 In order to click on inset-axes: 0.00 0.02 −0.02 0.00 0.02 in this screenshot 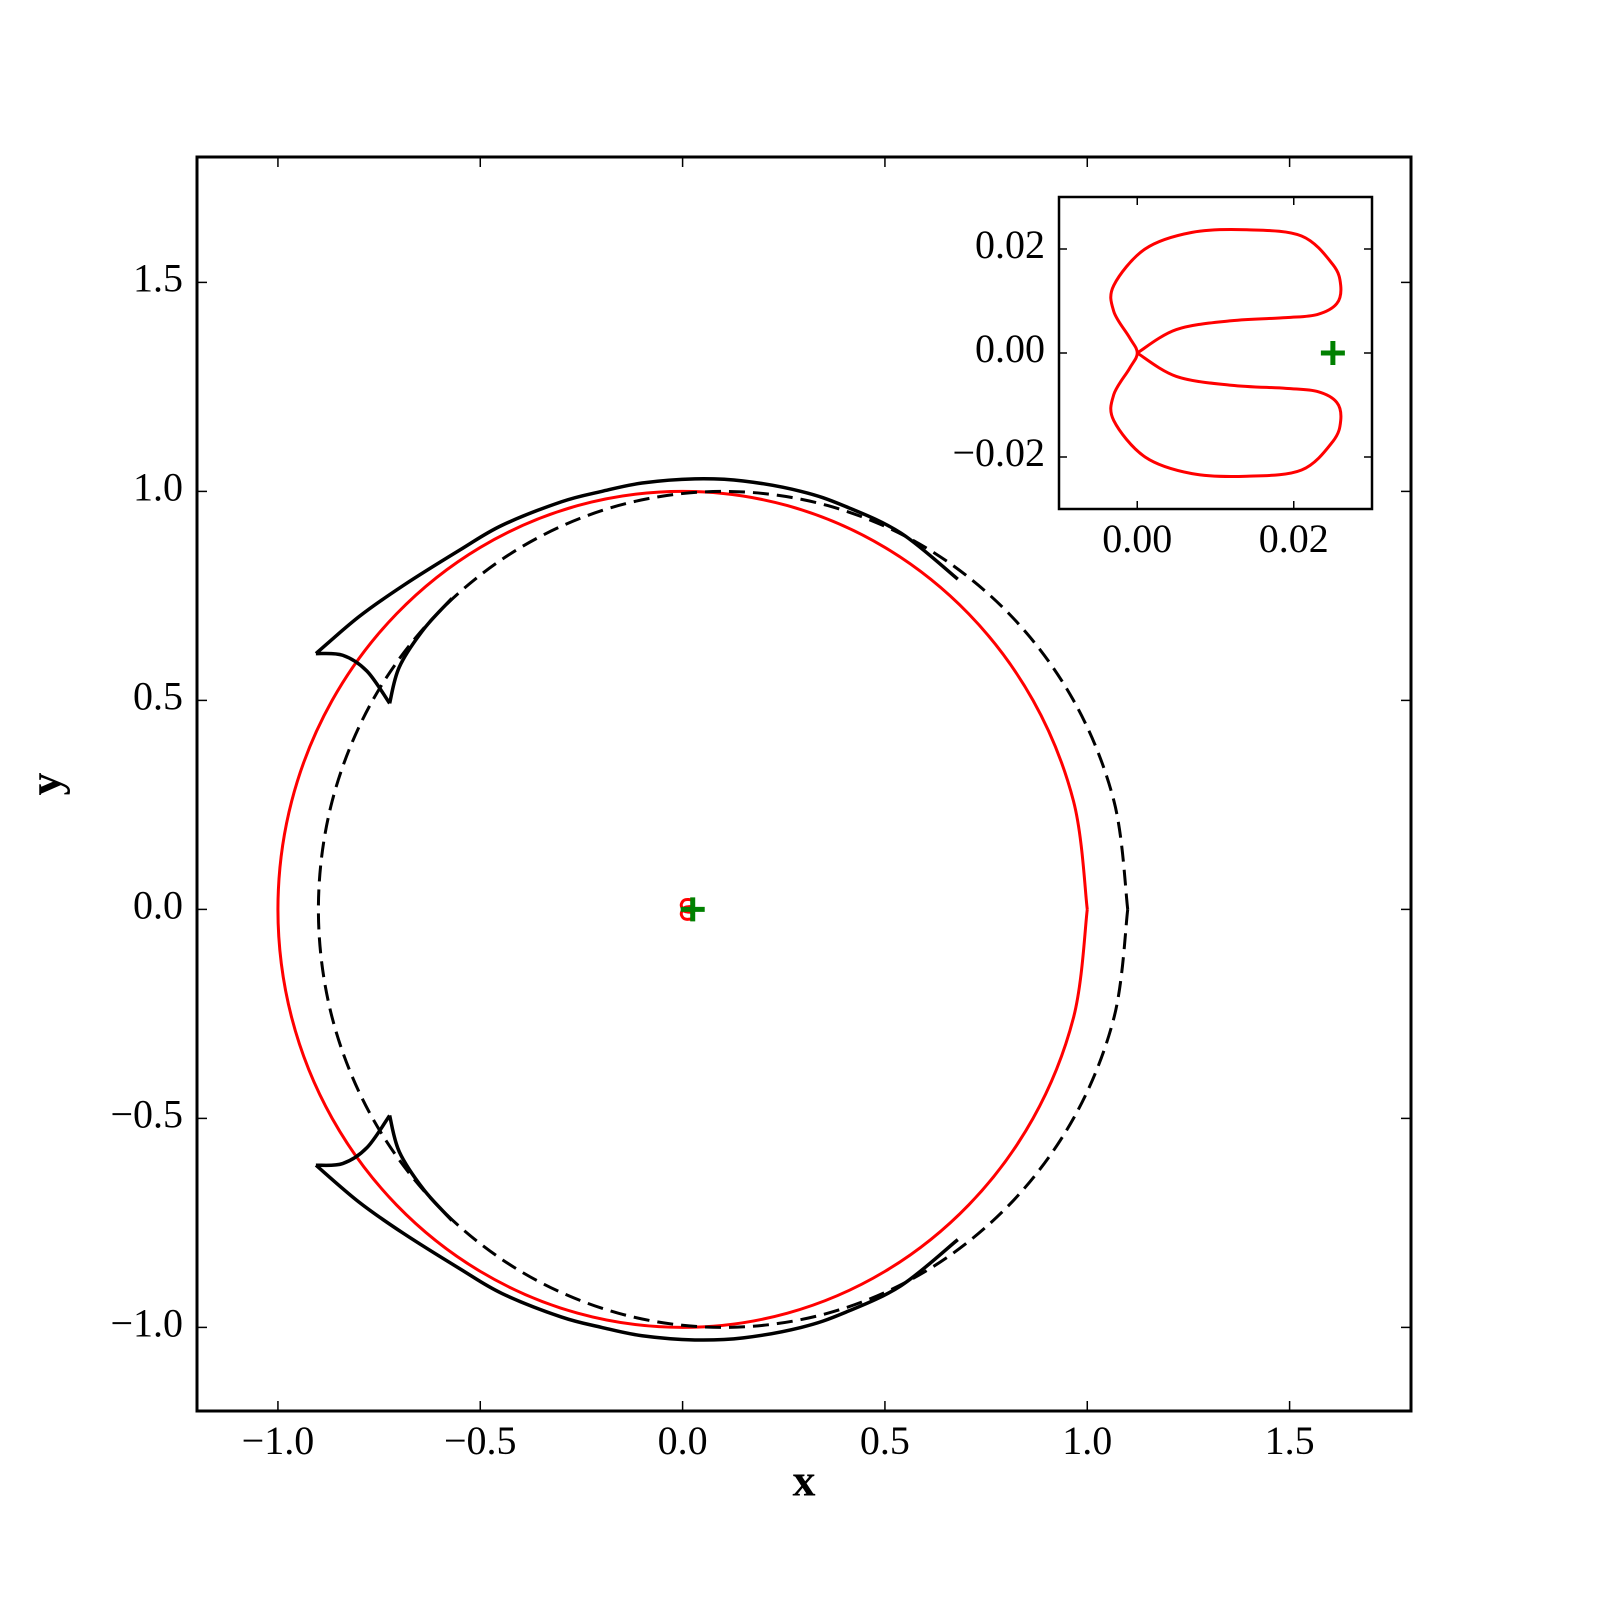, I will do `click(1163, 378)`.